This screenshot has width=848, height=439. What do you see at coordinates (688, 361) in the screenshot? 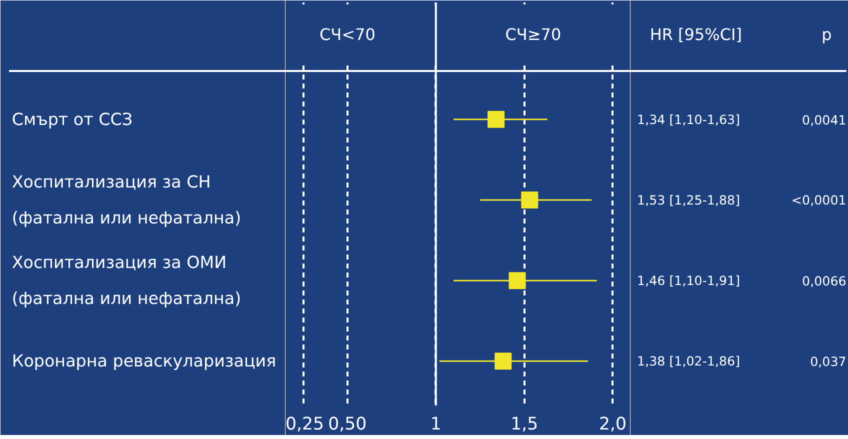
I see `data-label: 1,38 [1,02-1,86]` at bounding box center [688, 361].